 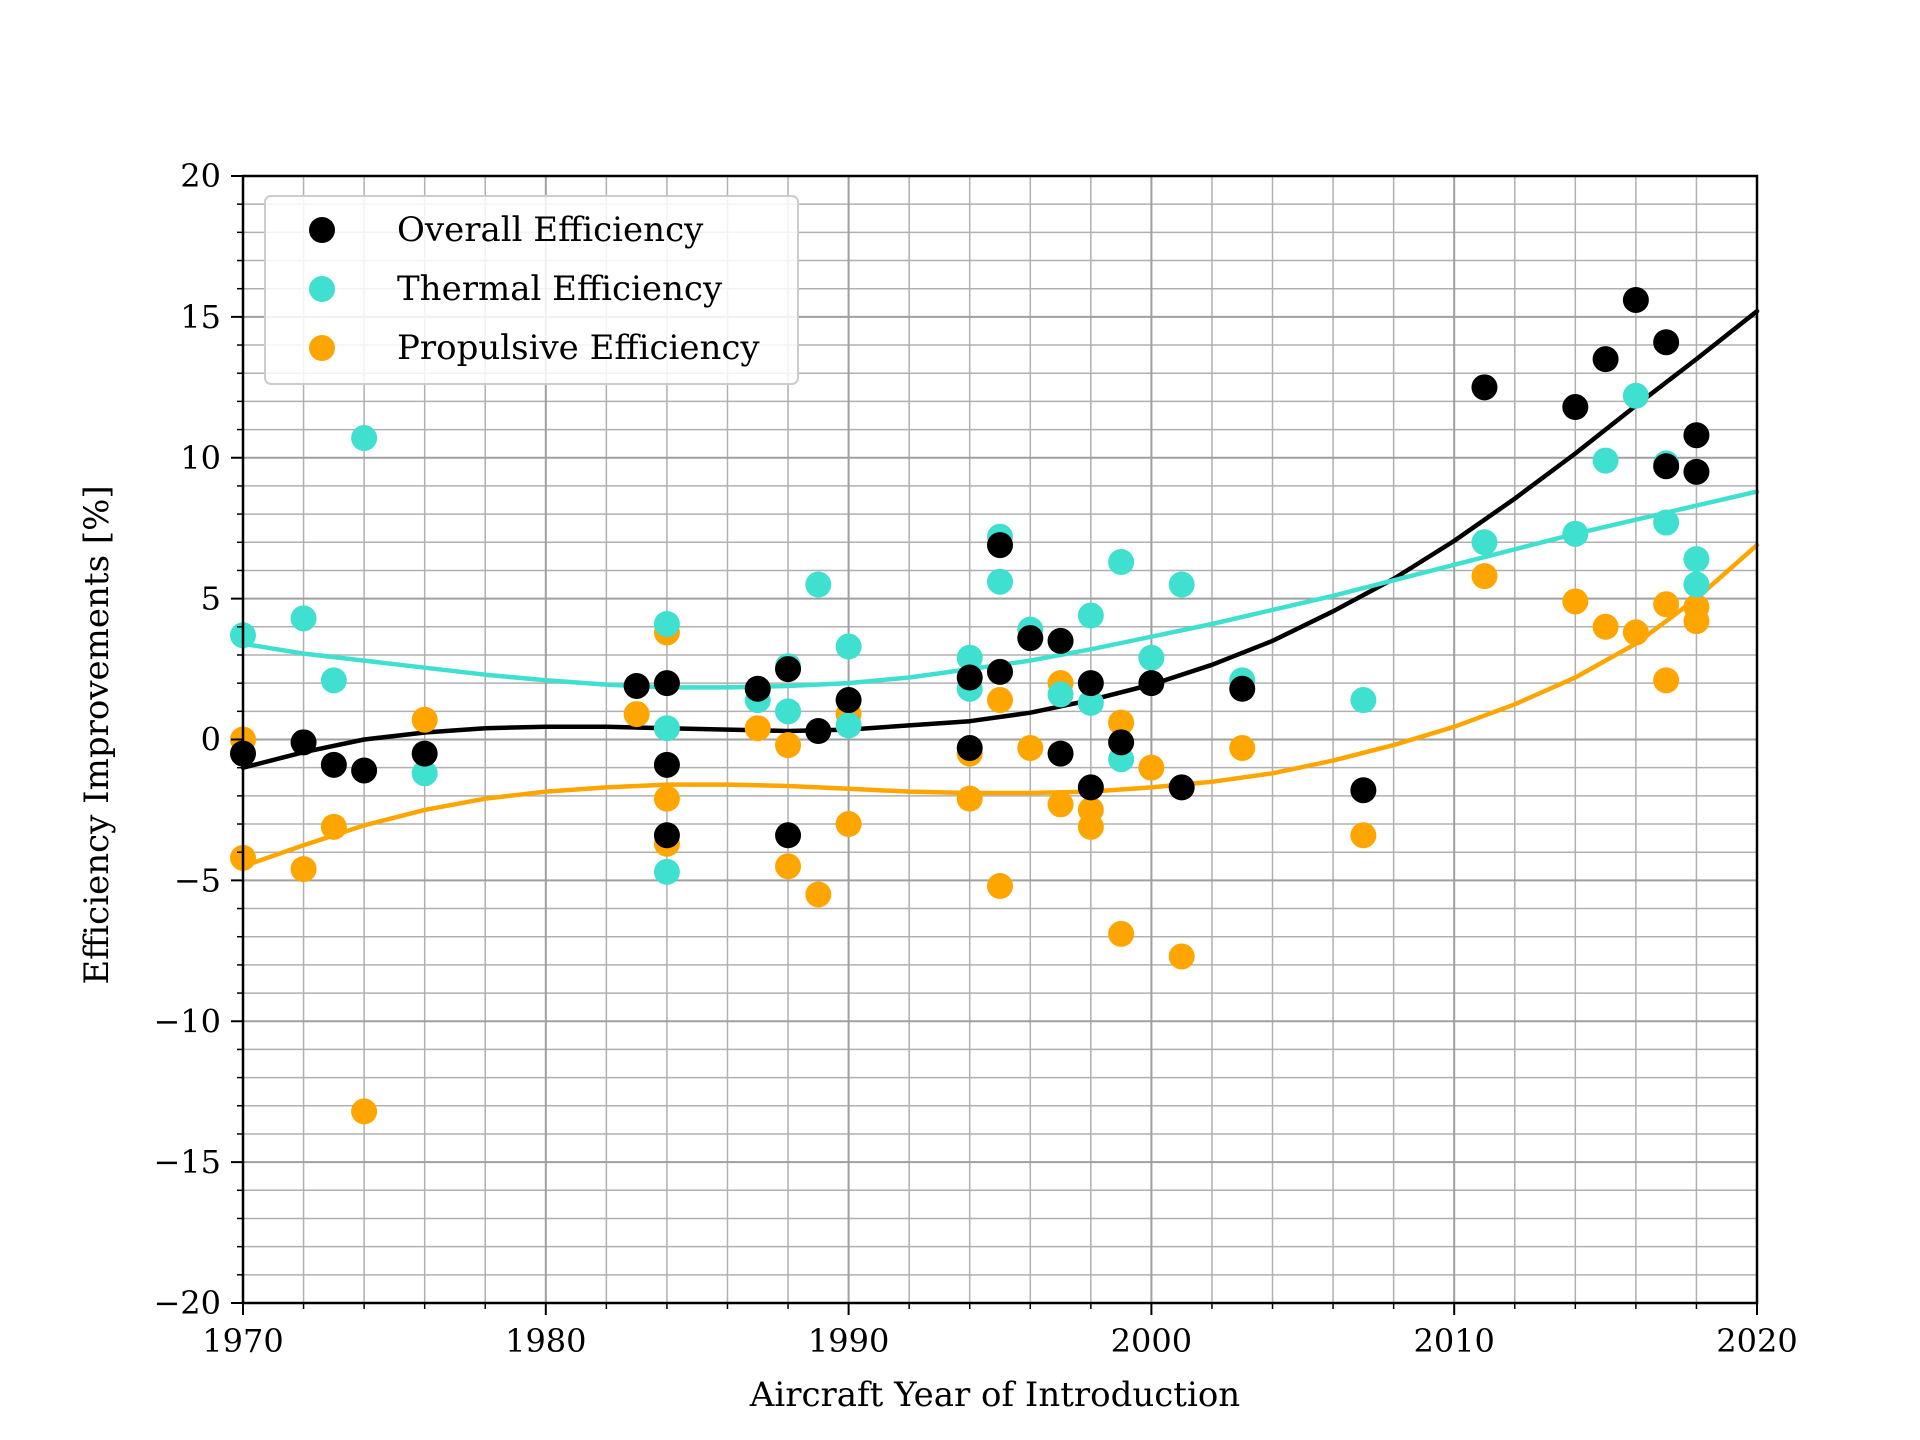 What do you see at coordinates (322, 289) in the screenshot?
I see `legend-marker-thermal` at bounding box center [322, 289].